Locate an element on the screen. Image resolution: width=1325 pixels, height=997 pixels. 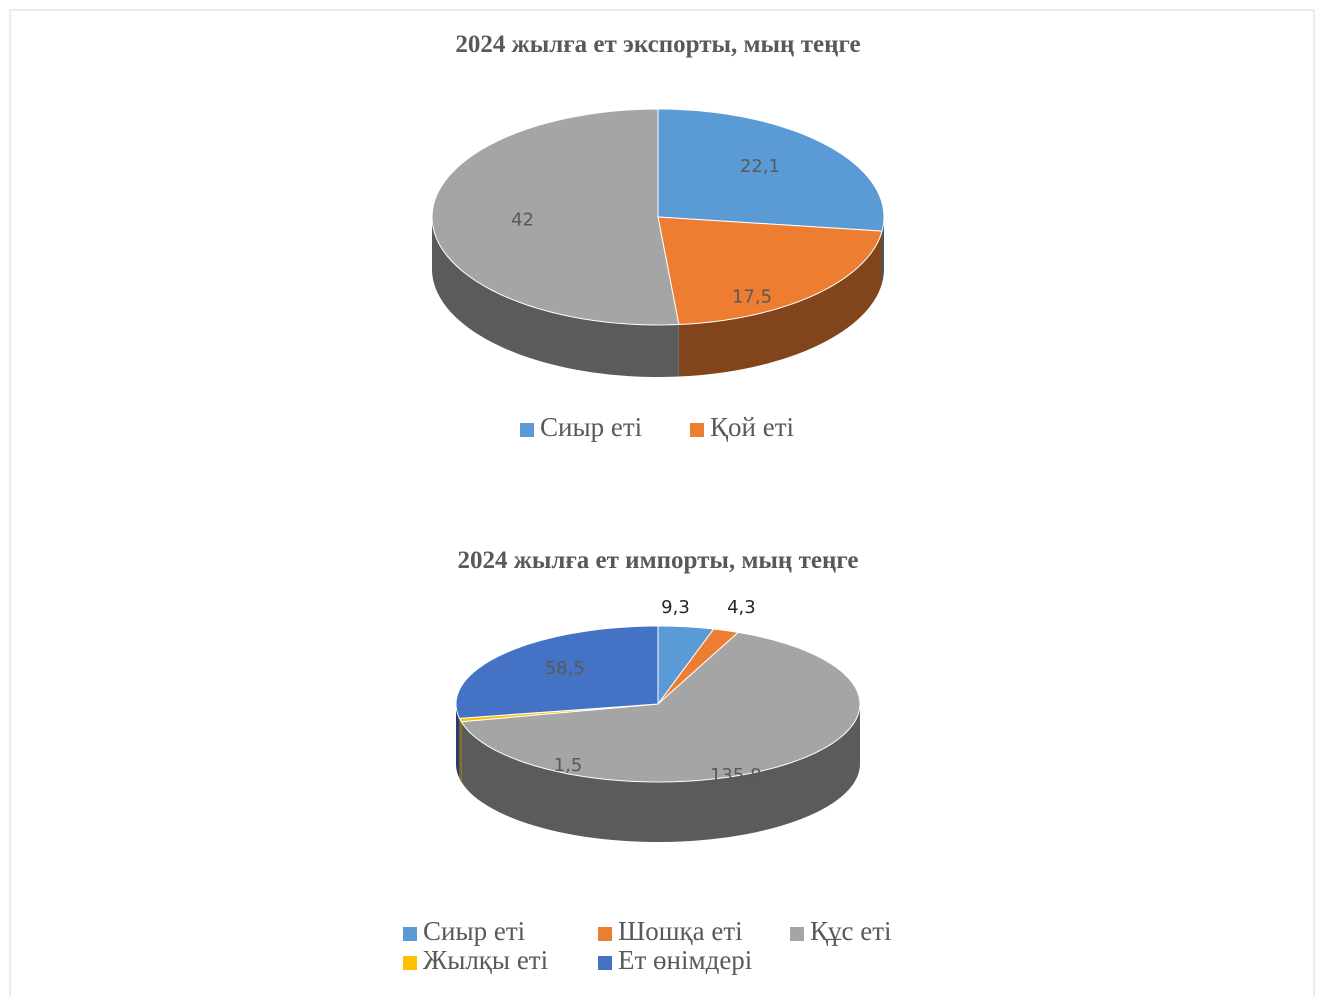
chart-title: 2024 жылға ет экспорты, мың теңге is located at coordinates (657, 44).